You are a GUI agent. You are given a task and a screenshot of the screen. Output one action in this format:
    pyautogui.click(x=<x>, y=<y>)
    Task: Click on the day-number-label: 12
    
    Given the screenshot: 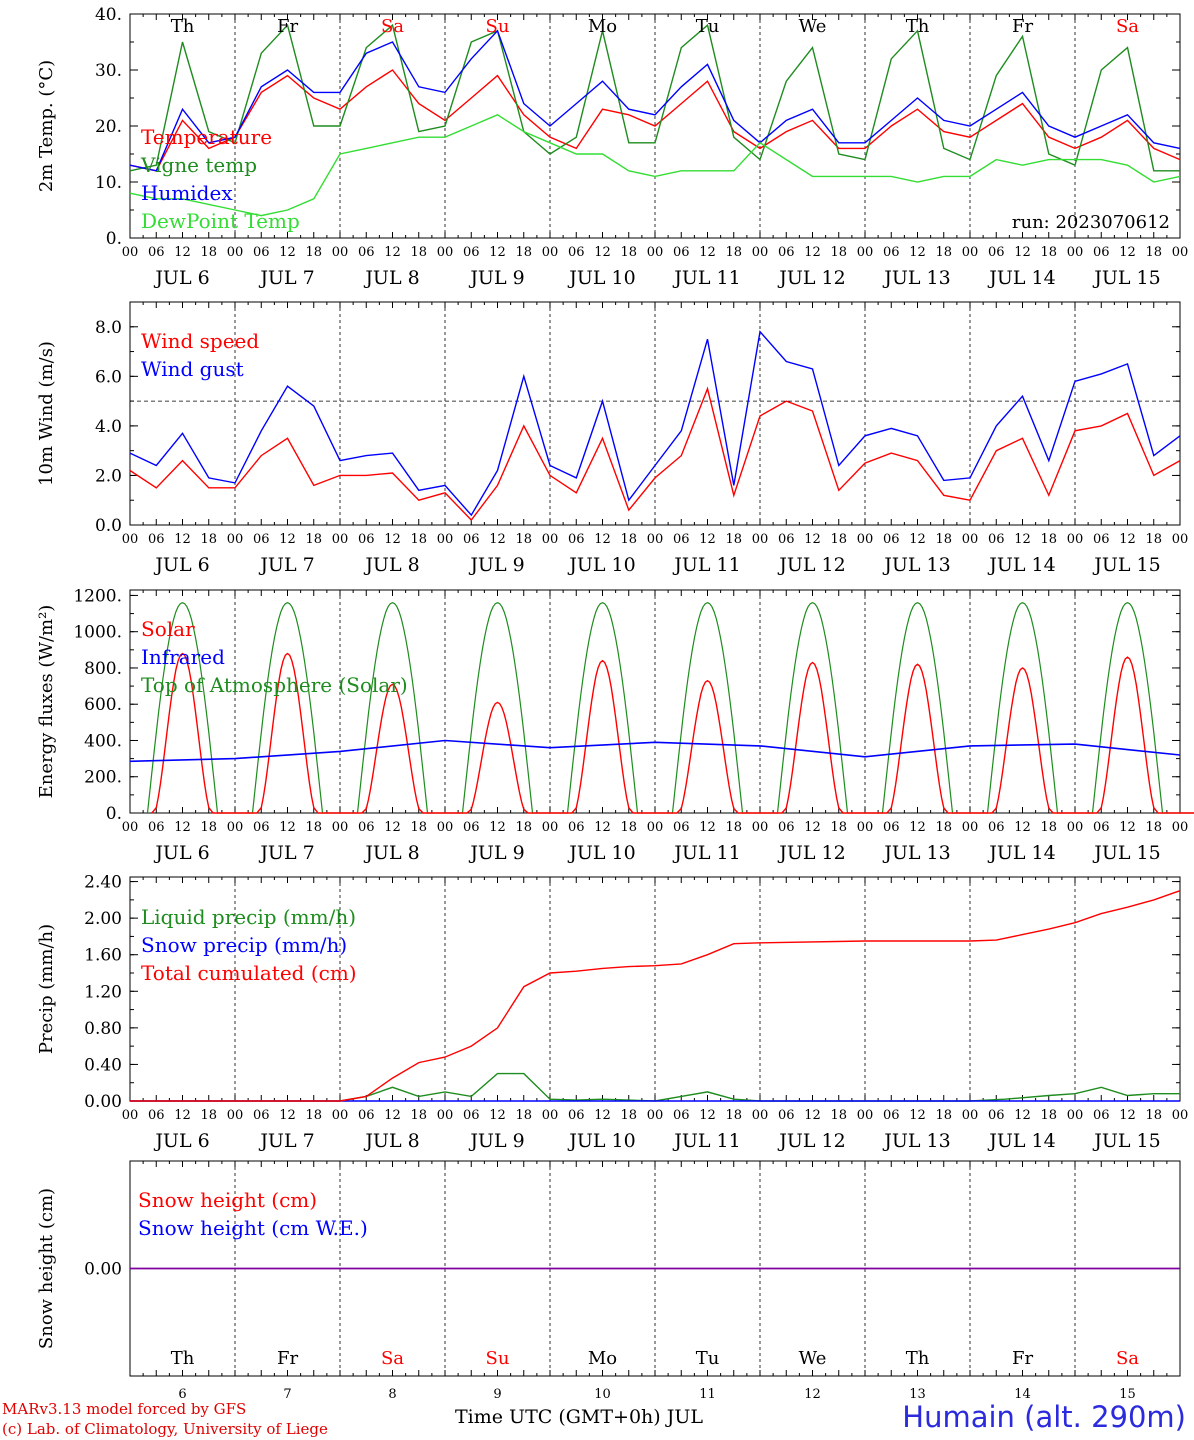 What is the action you would take?
    pyautogui.click(x=812, y=1394)
    